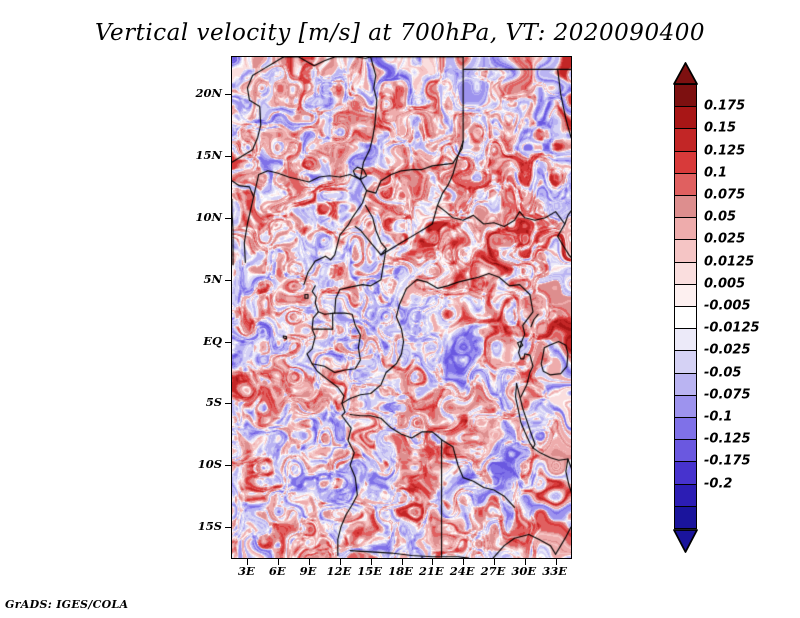 The height and width of the screenshot is (618, 800). What do you see at coordinates (725, 284) in the screenshot?
I see `colorbar-tick-label: 0.005` at bounding box center [725, 284].